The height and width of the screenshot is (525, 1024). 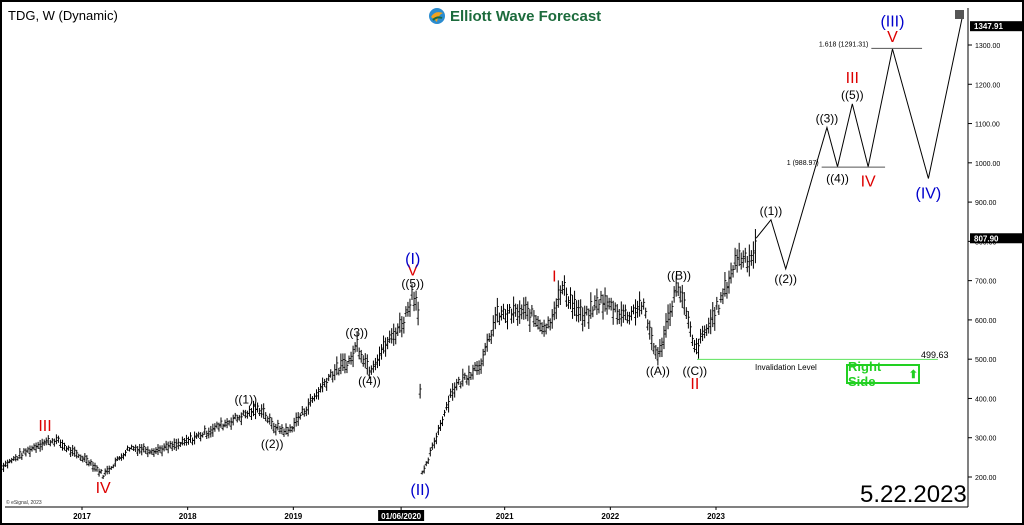 I want to click on x-tick-label: 2021, so click(x=505, y=516).